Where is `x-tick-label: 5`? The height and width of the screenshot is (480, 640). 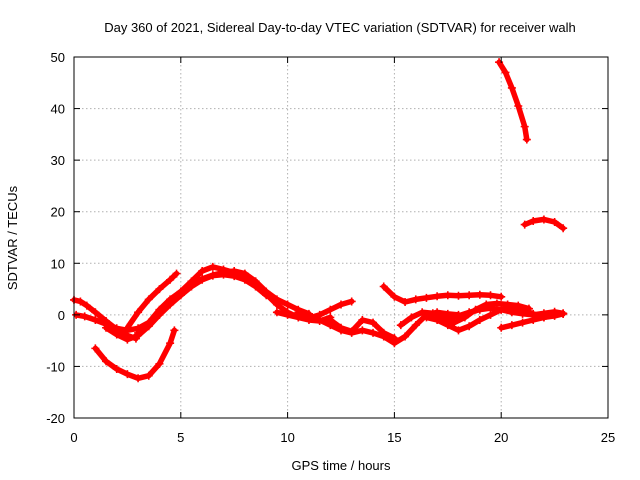
x-tick-label: 5 is located at coordinates (180, 437).